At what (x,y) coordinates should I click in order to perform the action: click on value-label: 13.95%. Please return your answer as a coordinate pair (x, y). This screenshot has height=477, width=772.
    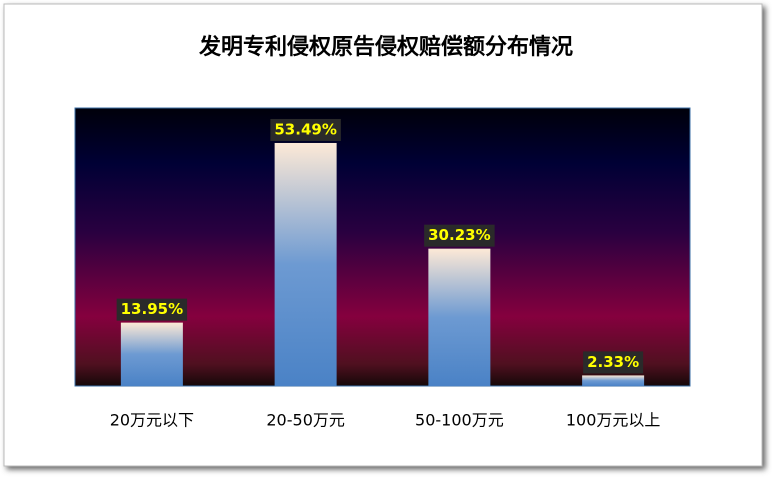
    Looking at the image, I should click on (152, 309).